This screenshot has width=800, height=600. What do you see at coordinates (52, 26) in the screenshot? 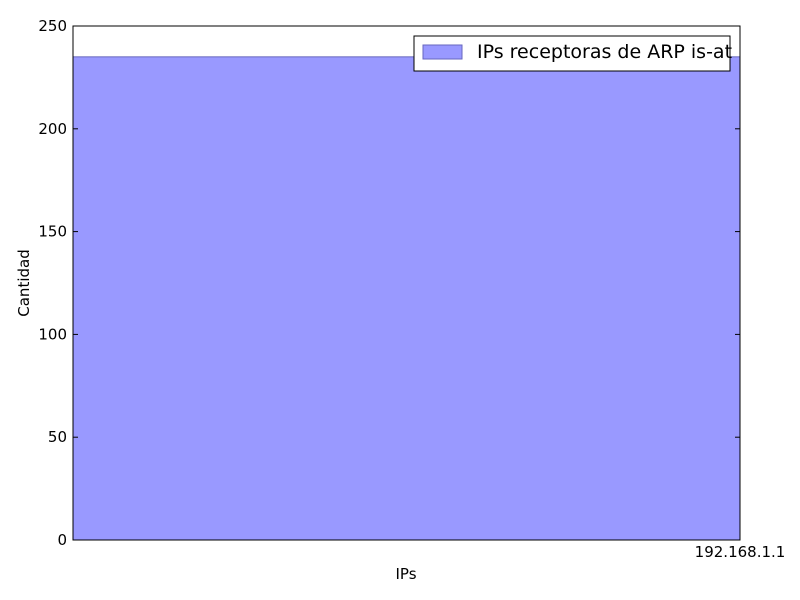
I see `y-tick-label: 250` at bounding box center [52, 26].